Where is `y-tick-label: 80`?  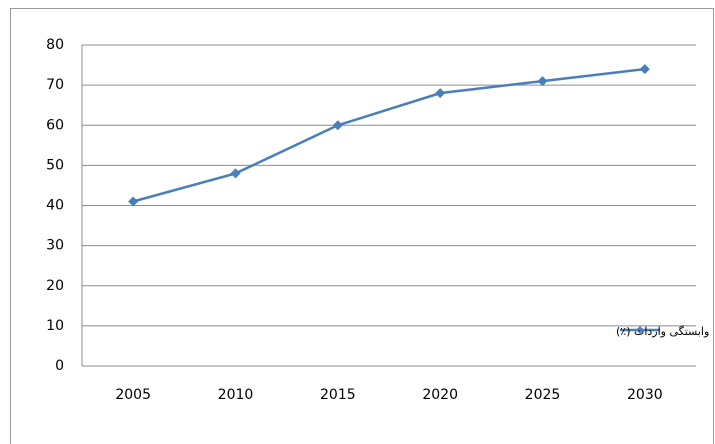 y-tick-label: 80 is located at coordinates (55, 45).